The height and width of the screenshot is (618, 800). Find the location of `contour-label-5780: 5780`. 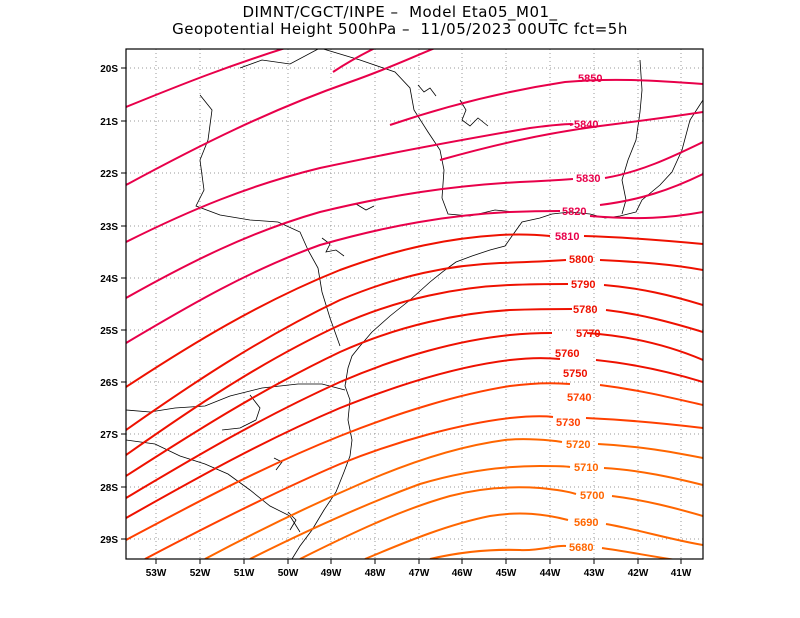

contour-label-5780: 5780 is located at coordinates (585, 310).